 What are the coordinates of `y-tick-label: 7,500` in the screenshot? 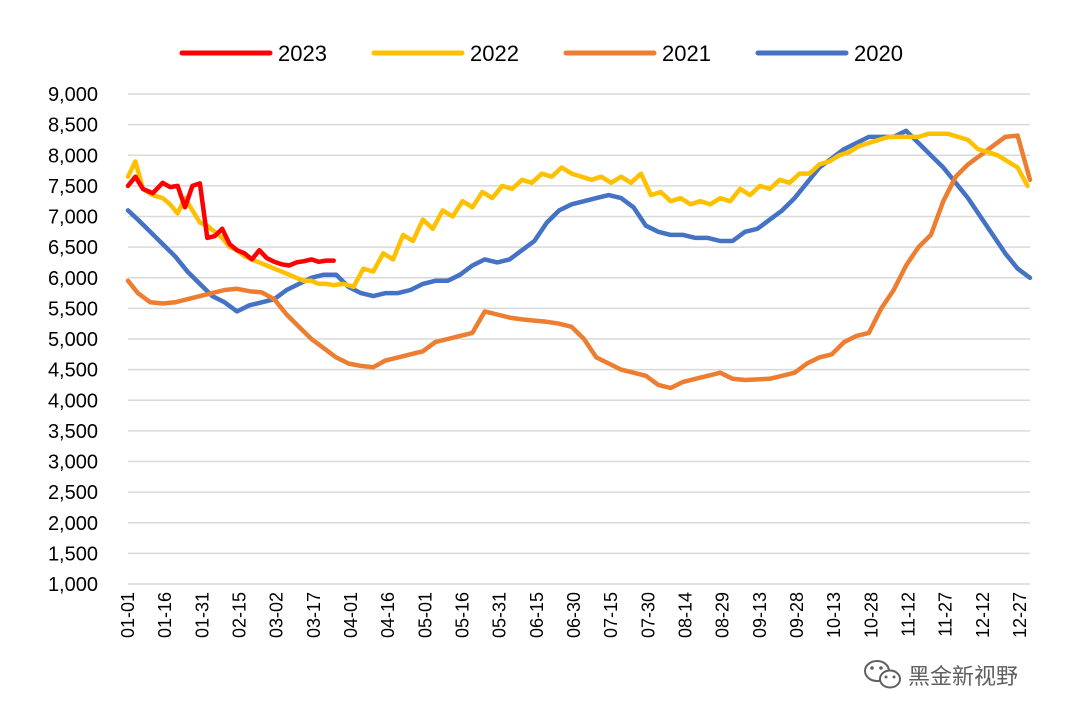 It's located at (73, 187).